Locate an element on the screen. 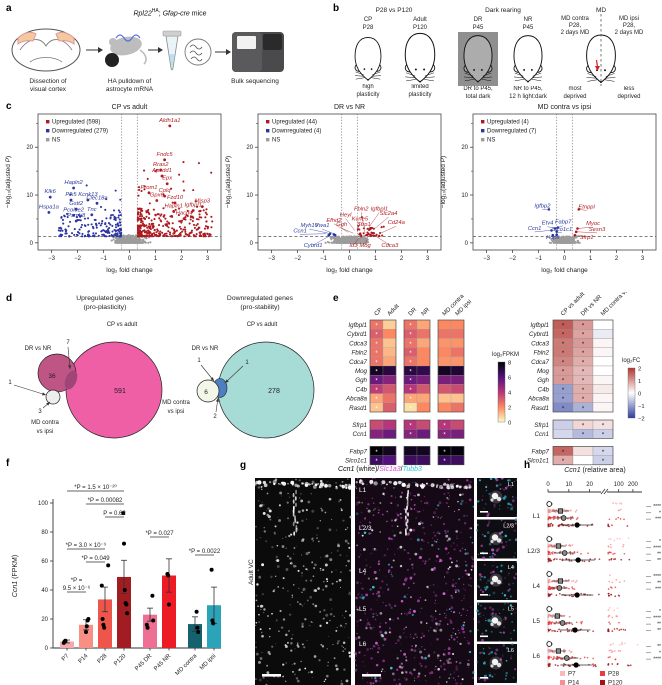 The height and width of the screenshot is (685, 662). inset-L6: L6 is located at coordinates (496, 663).